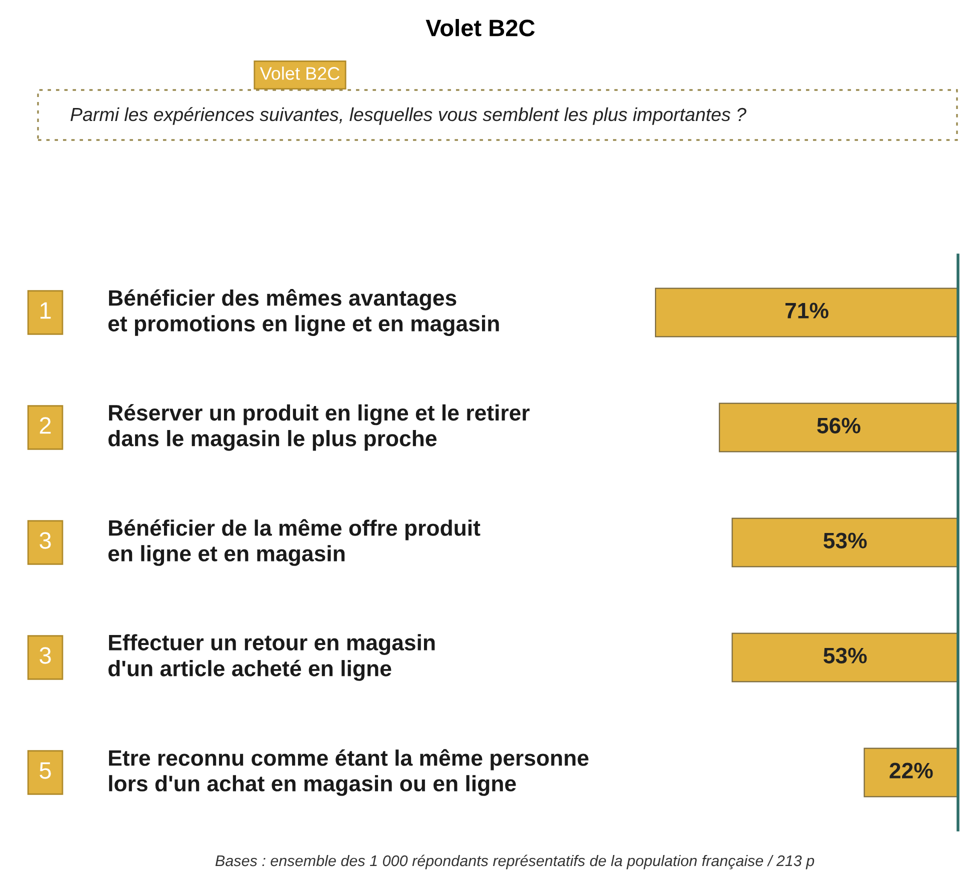 Image resolution: width=961 pixels, height=884 pixels. Describe the element at coordinates (303, 312) in the screenshot. I see `y-tick-label: Bénéficier des mêmes avantages et promotions en ligne et en magasin` at that location.